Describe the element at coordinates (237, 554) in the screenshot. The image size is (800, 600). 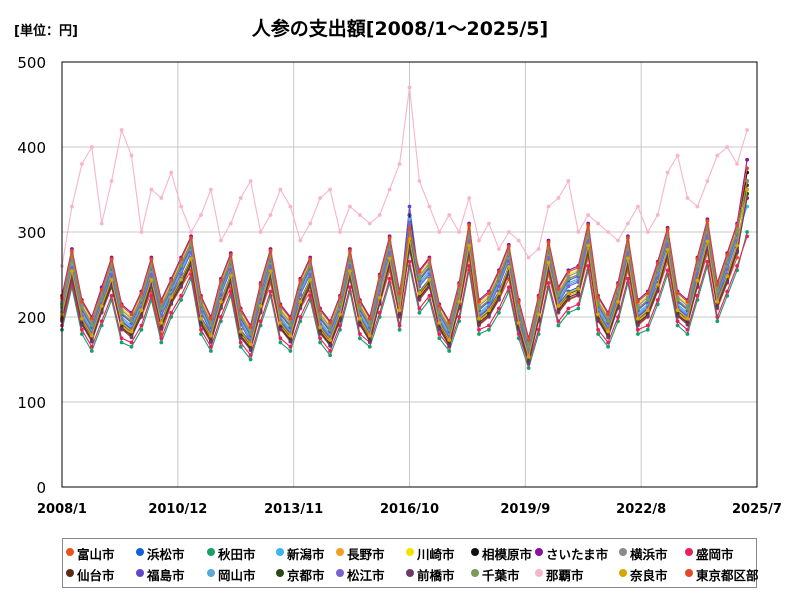
I see `legend-label: 秋田市` at that location.